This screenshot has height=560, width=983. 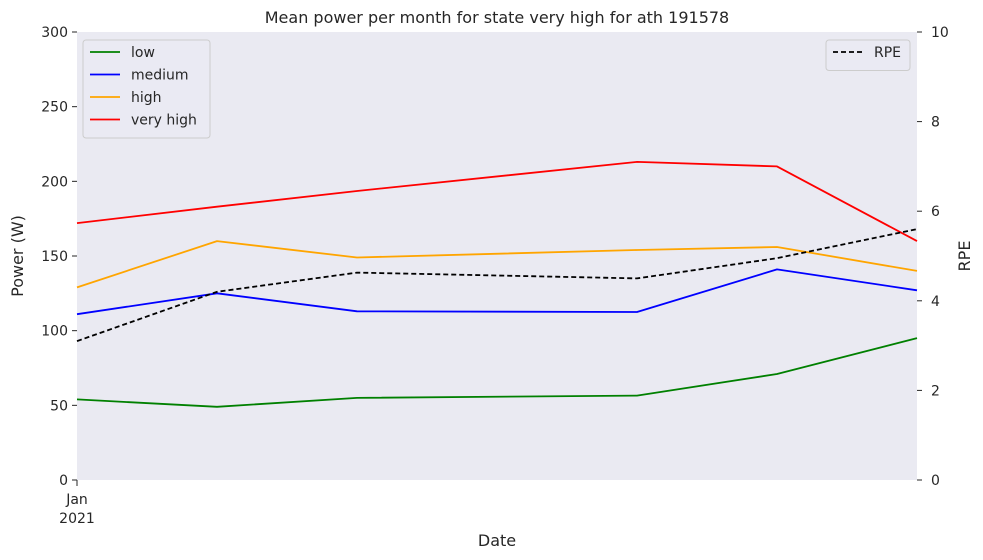 I want to click on legend-label-very-high: very high, so click(x=164, y=121).